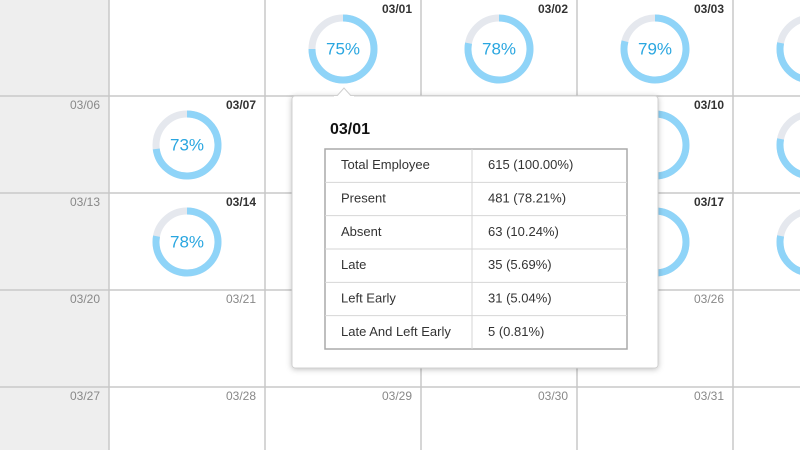 This screenshot has height=450, width=800. Describe the element at coordinates (523, 231) in the screenshot. I see `metric-value: 63 (10.24%)` at that location.